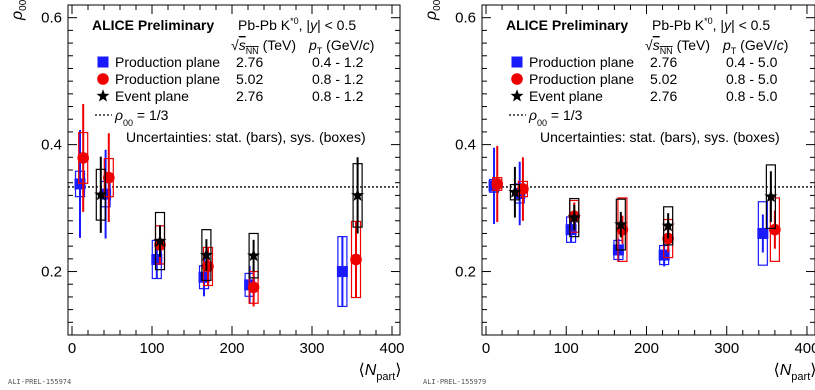 This screenshot has width=815, height=390. I want to click on watermark-label: ALI-PREL-155979, so click(454, 382).